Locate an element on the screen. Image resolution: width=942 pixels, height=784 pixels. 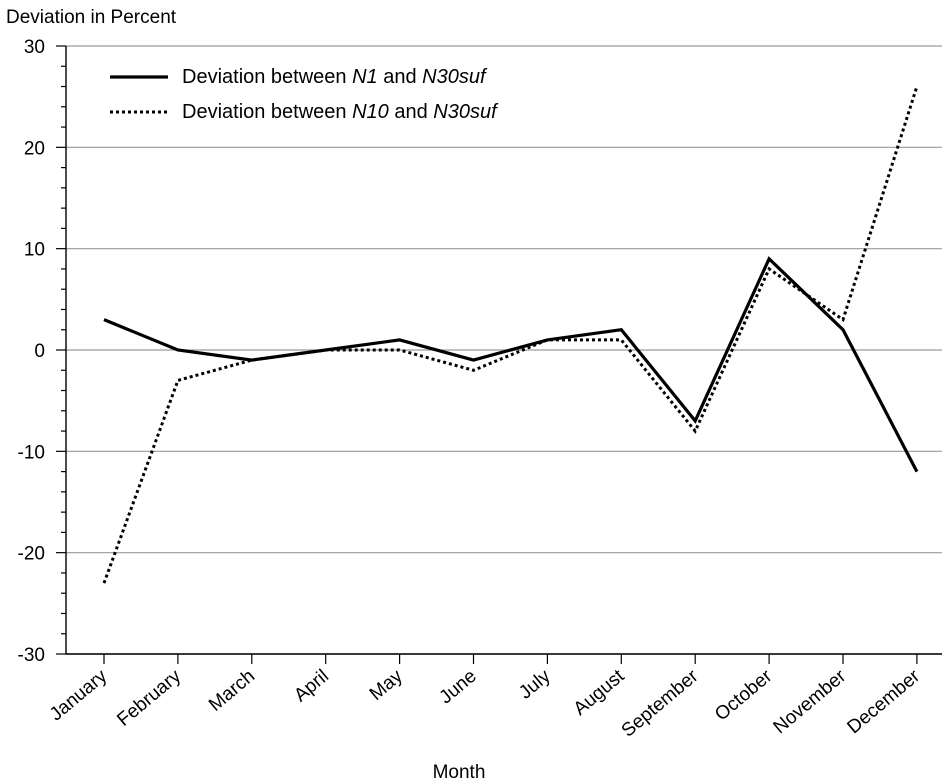
x-tick-label: March is located at coordinates (232, 691).